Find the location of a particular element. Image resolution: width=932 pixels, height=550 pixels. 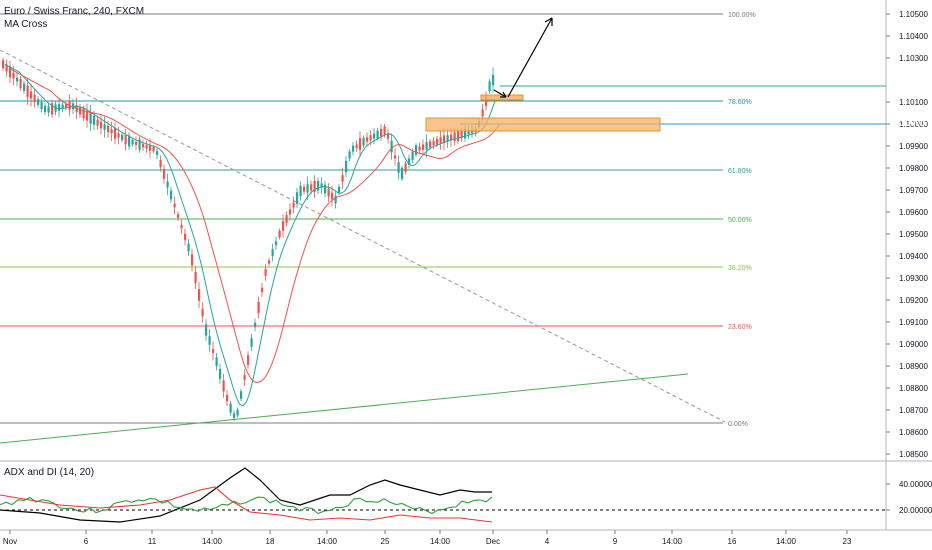

indicator-legend-adx: ADX and DI (14, 20) is located at coordinates (49, 472).